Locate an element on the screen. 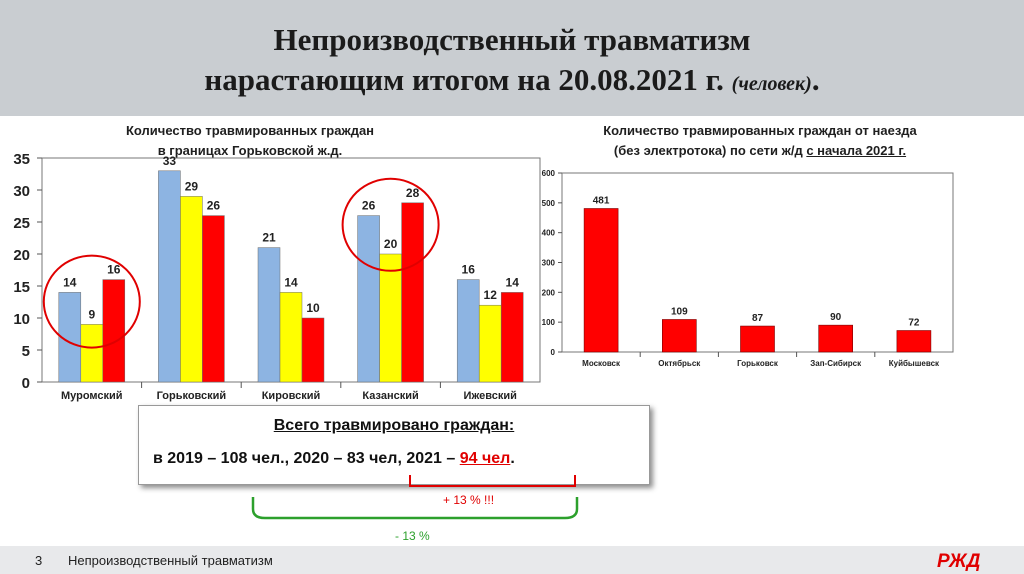 The width and height of the screenshot is (1024, 574). rzd-logo-icon: РЖД is located at coordinates (959, 561).